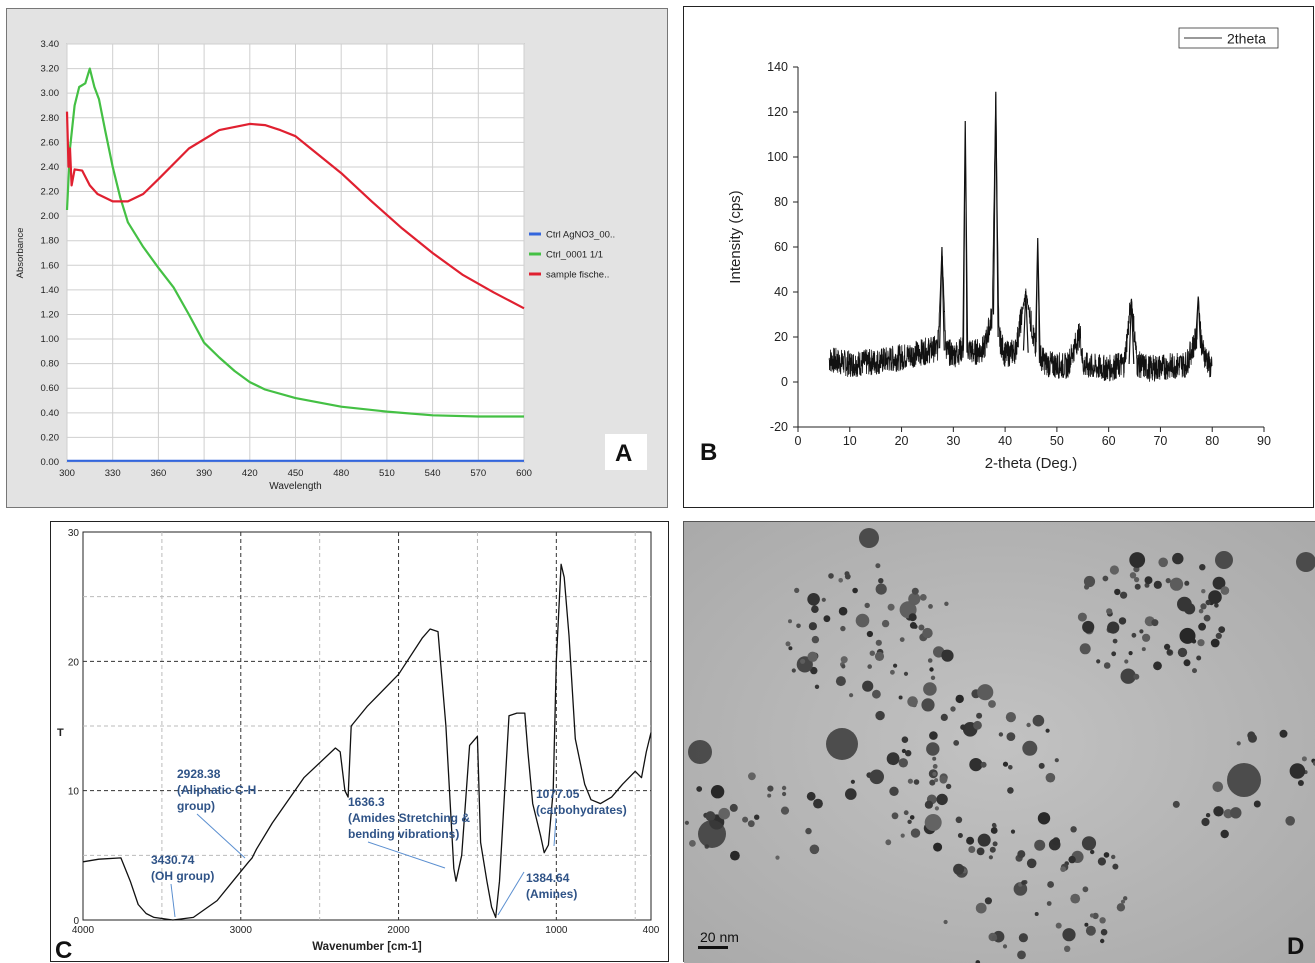 Image resolution: width=1315 pixels, height=963 pixels. I want to click on annotation-label: (OH group), so click(182, 876).